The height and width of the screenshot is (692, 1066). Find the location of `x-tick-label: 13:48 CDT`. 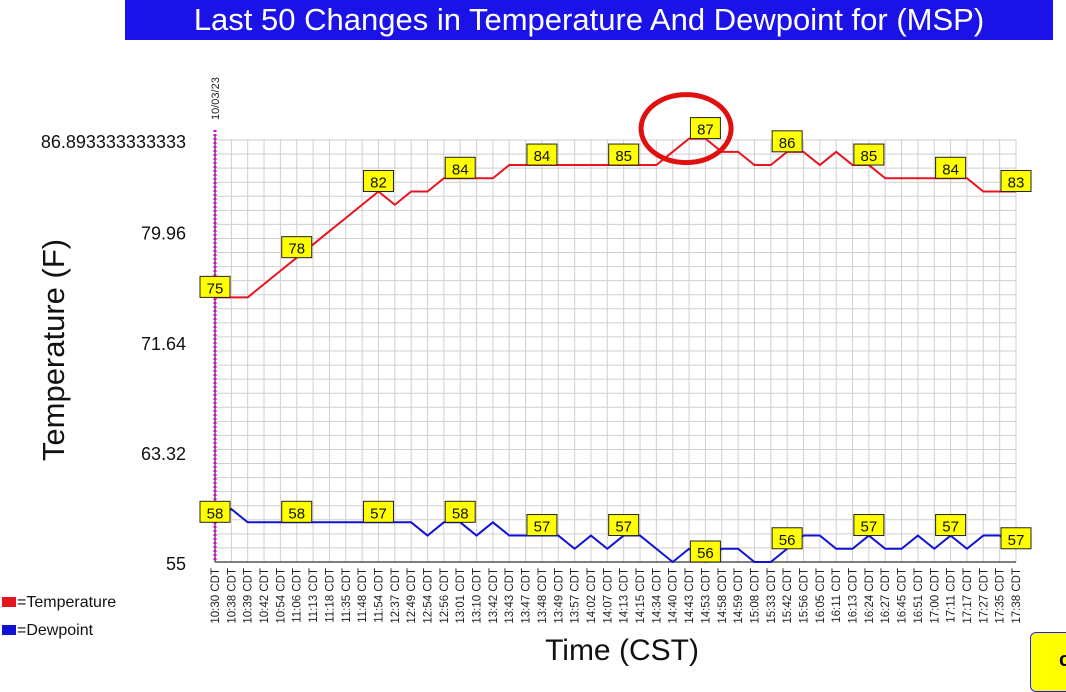

x-tick-label: 13:48 CDT is located at coordinates (543, 596).